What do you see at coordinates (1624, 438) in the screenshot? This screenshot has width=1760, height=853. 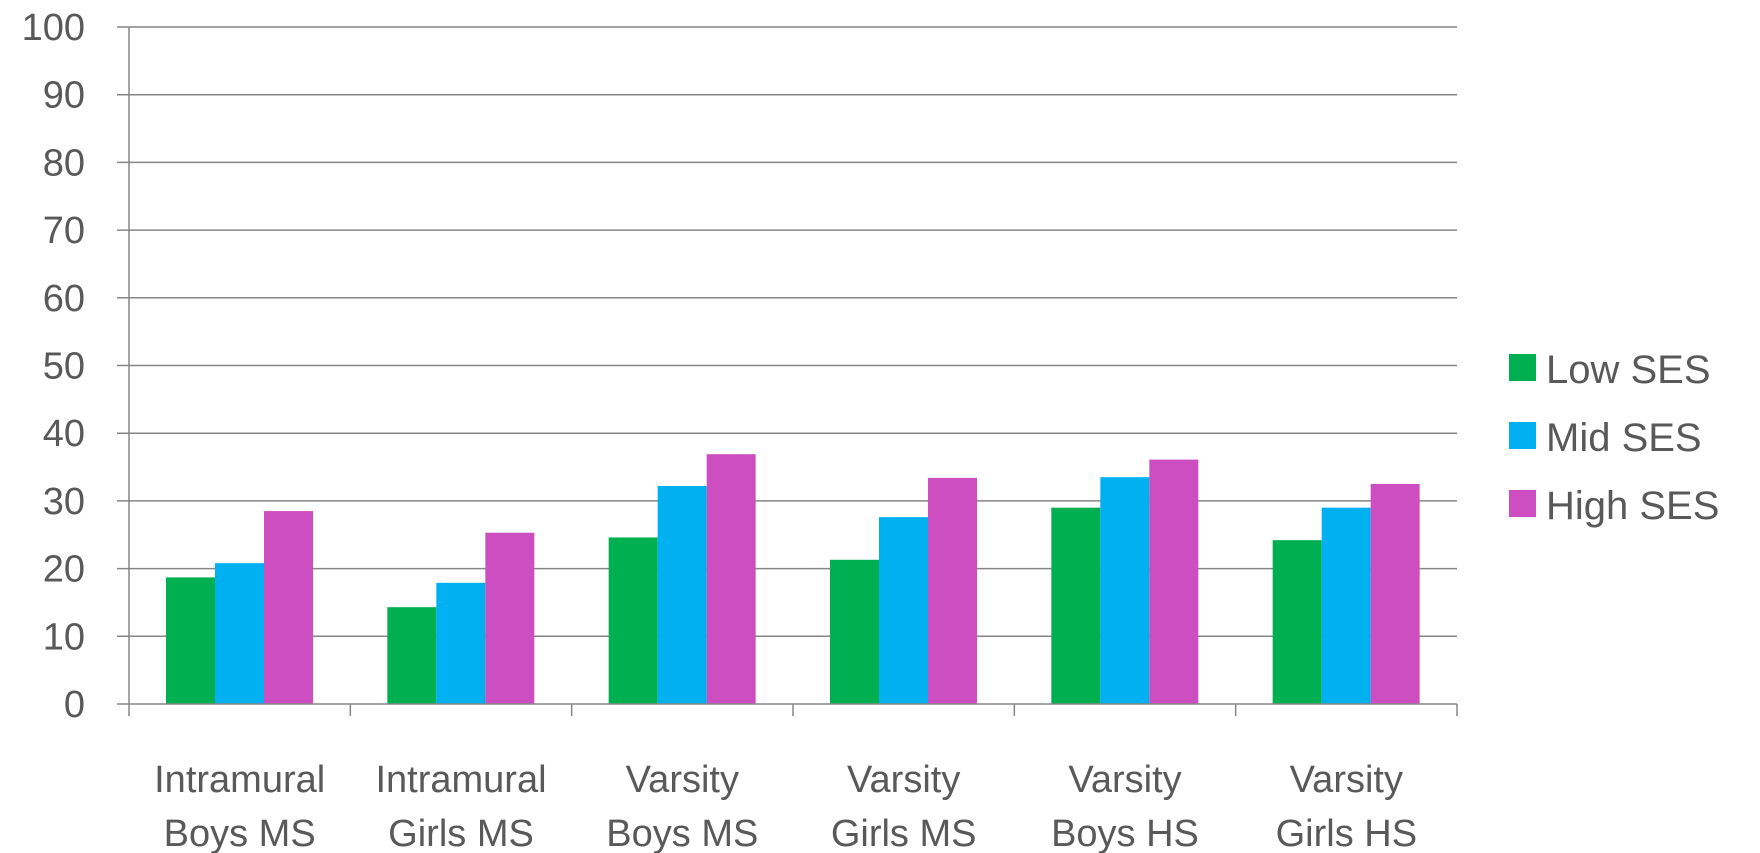 I see `legend-label: Mid SES` at bounding box center [1624, 438].